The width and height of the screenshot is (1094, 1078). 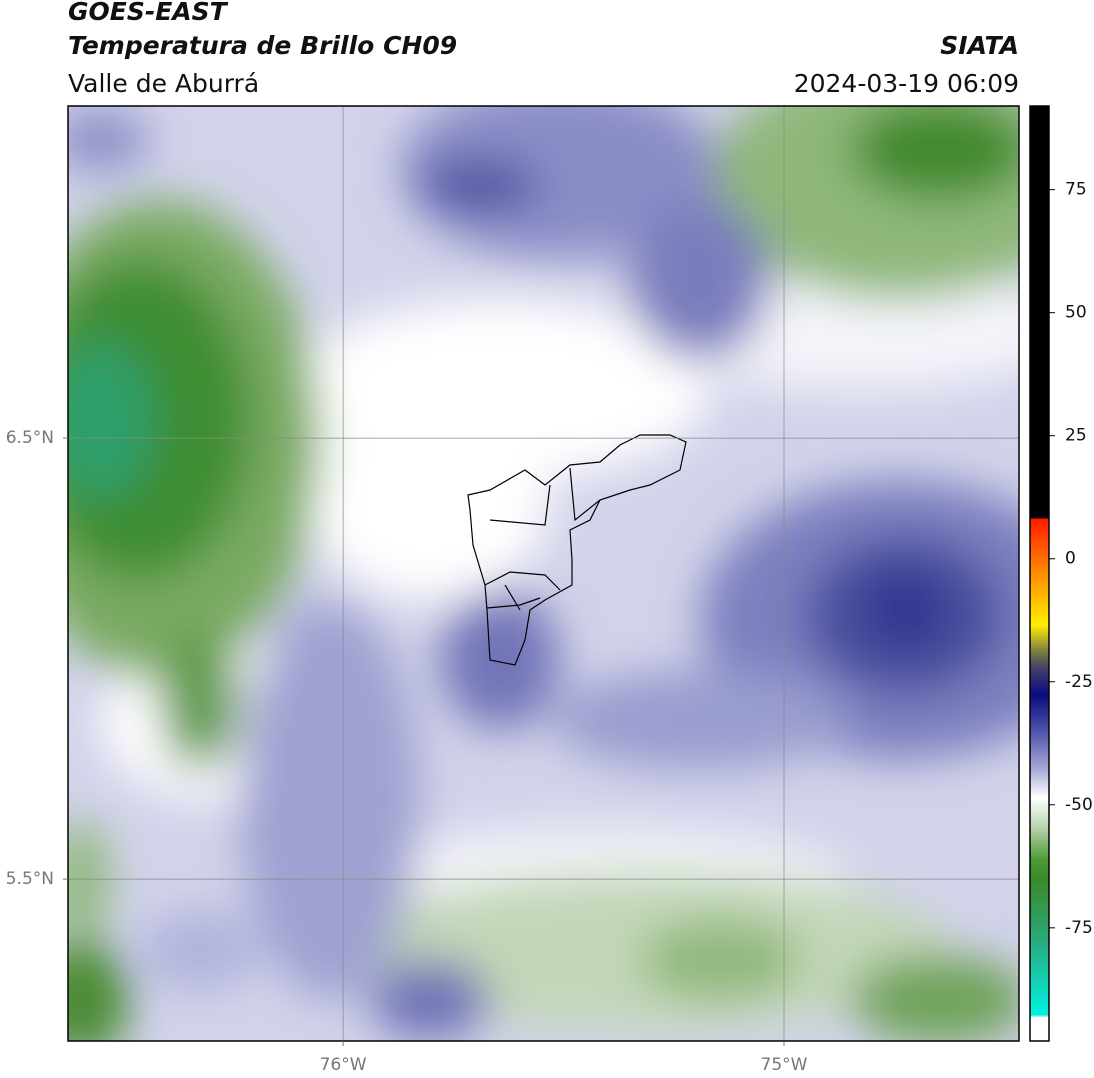 What do you see at coordinates (1076, 313) in the screenshot?
I see `colorbar-tick-label: 50` at bounding box center [1076, 313].